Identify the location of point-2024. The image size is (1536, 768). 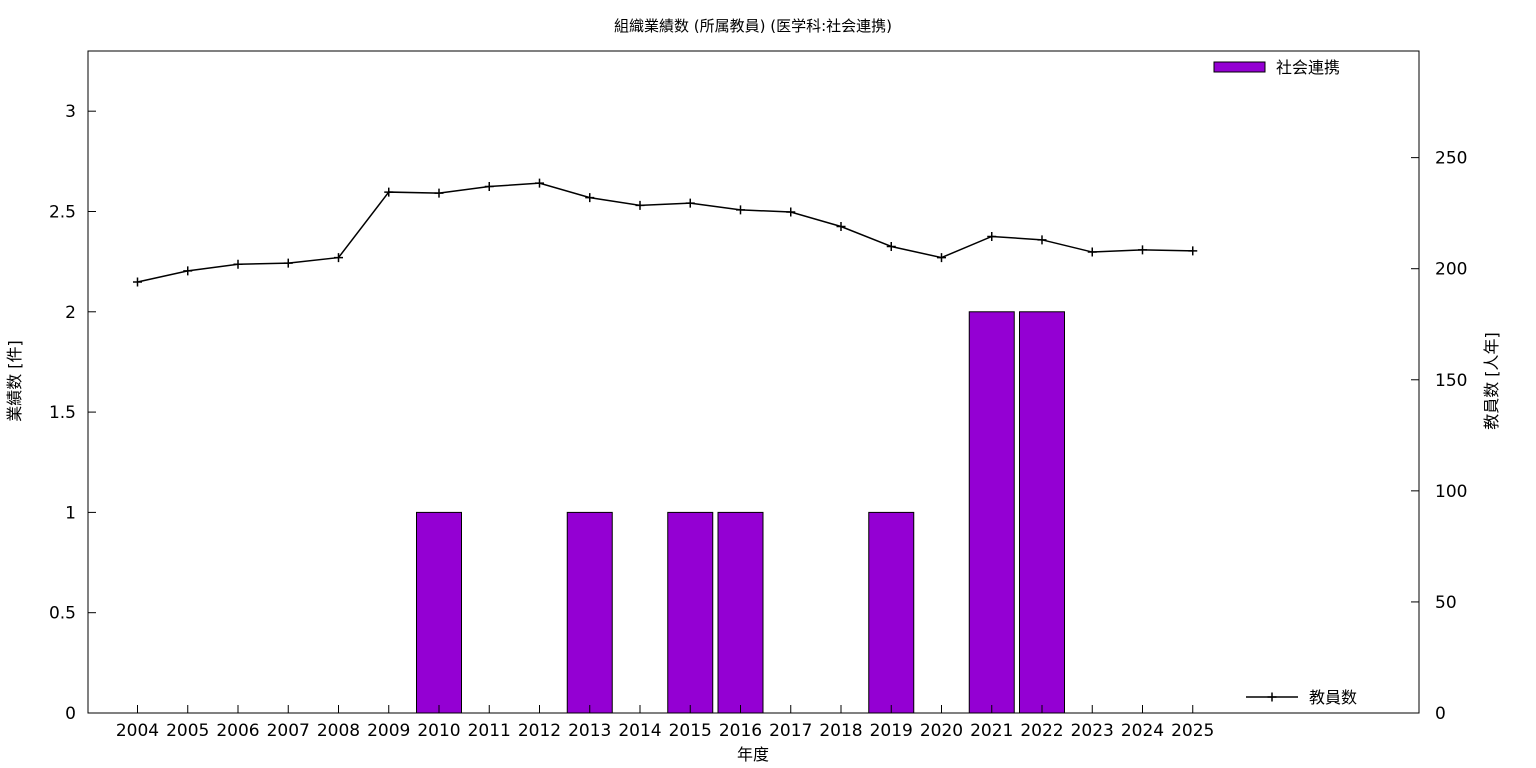
(1142, 250).